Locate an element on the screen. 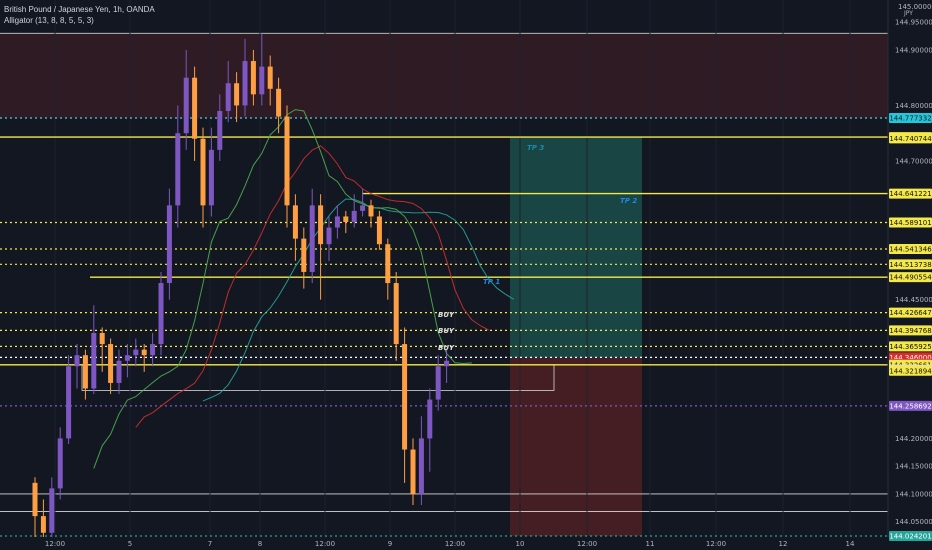 The image size is (932, 550). price-axis-tick: 144.900000 is located at coordinates (913, 50).